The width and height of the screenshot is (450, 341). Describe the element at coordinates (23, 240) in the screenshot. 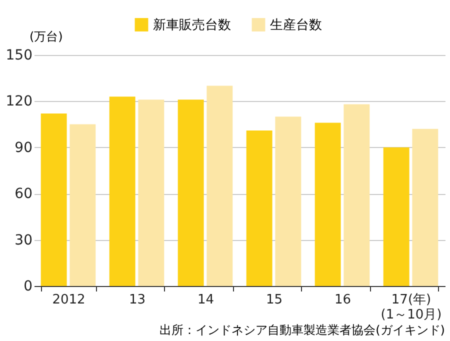

I see `y-tick-label: 30` at that location.